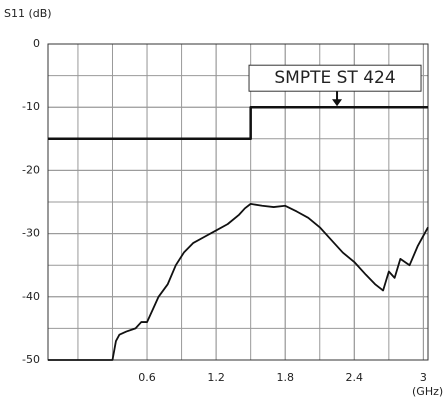 The height and width of the screenshot is (400, 444). Describe the element at coordinates (147, 377) in the screenshot. I see `x-tick-label: 0.6` at that location.